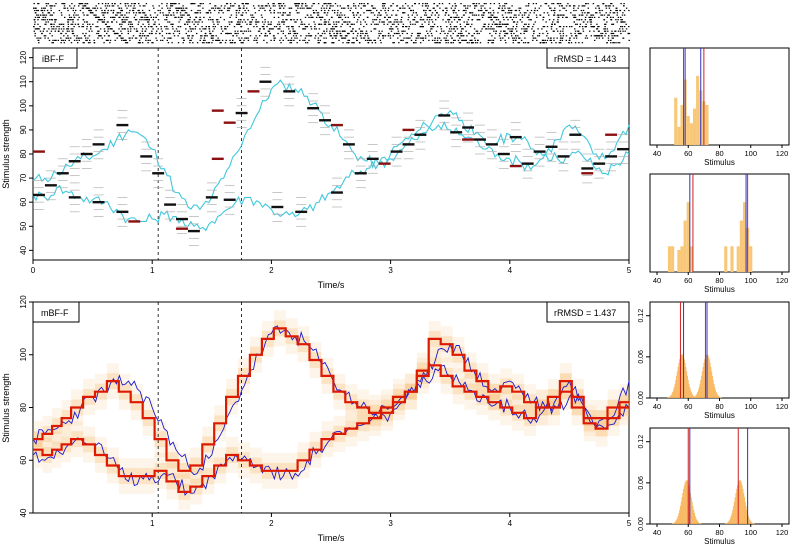 The width and height of the screenshot is (800, 544). Describe the element at coordinates (641, 524) in the screenshot. I see `side-y-tick-label: 0.00` at that location.